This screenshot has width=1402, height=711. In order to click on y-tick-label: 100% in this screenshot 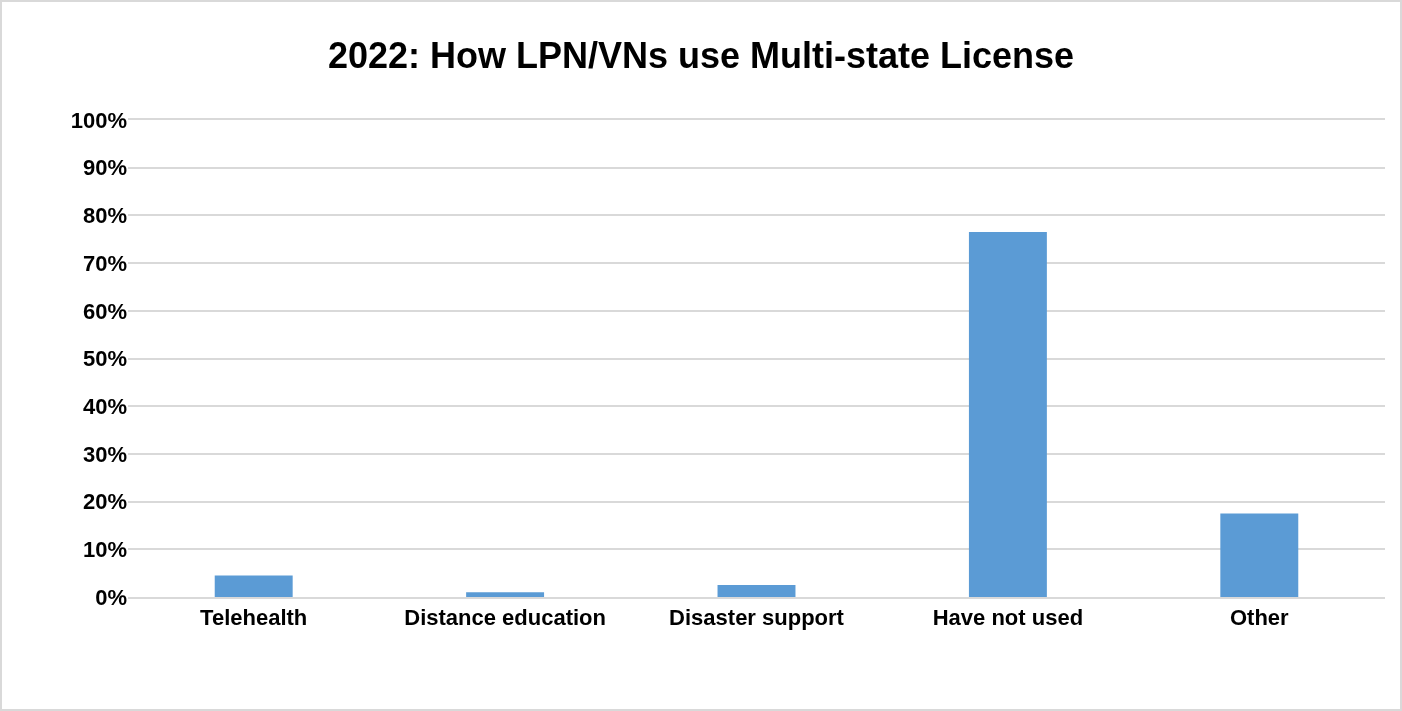, I will do `click(98, 120)`.